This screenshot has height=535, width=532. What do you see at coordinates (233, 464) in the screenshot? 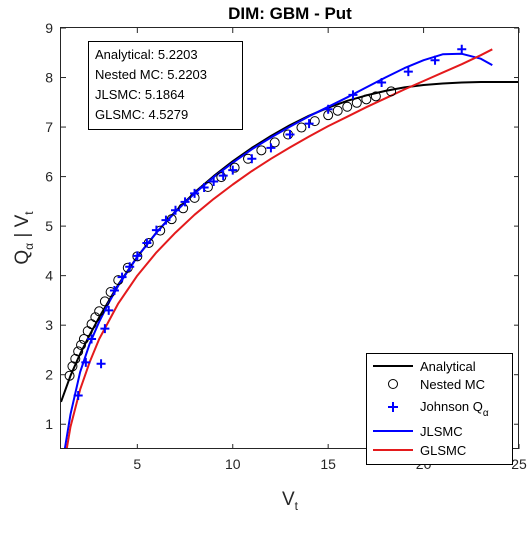
I see `x-tick-label: 10` at bounding box center [233, 464].